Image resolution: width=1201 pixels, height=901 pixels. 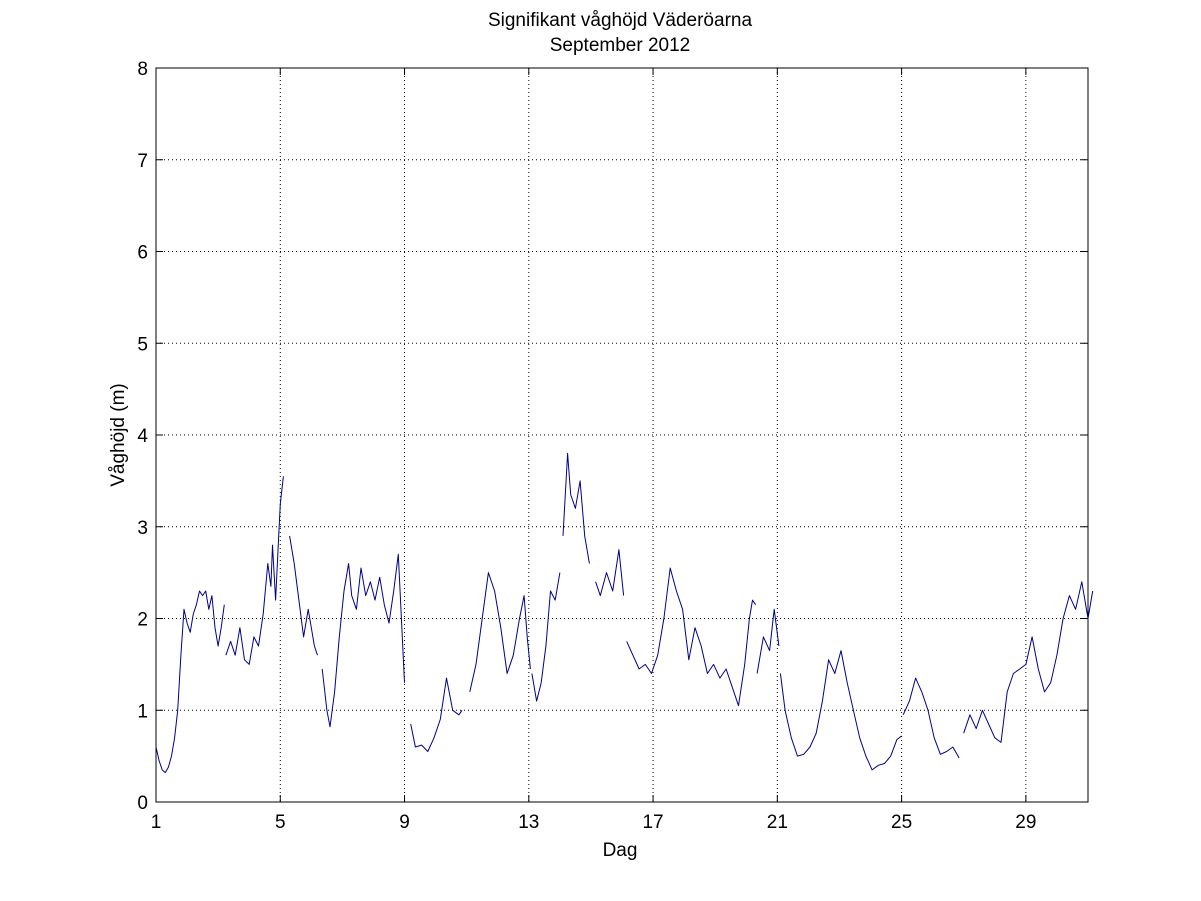 I want to click on y-tick-label: 4, so click(x=142, y=436).